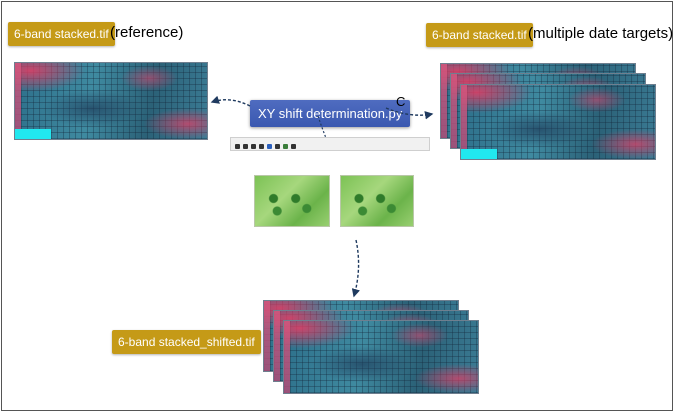  What do you see at coordinates (186, 342) in the screenshot?
I see `output-file-tag: 6-band stacked_shifted.tif` at bounding box center [186, 342].